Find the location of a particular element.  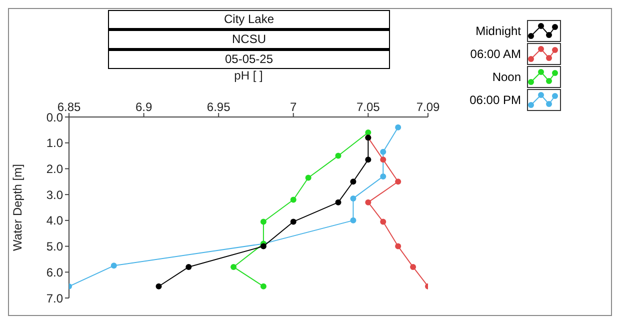

chart-subtitle: NCSU is located at coordinates (249, 39).